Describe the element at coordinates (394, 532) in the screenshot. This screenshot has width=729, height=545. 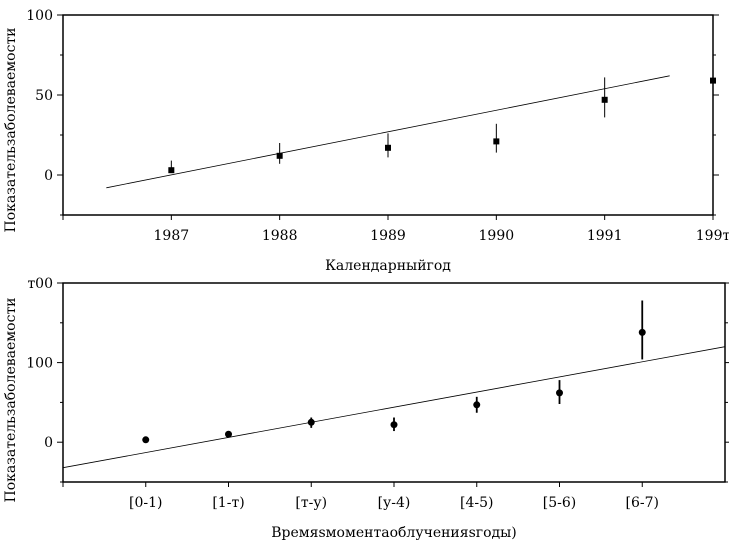
I see `x-axis-title: Времяsмоментаоблученияsгоды)` at that location.